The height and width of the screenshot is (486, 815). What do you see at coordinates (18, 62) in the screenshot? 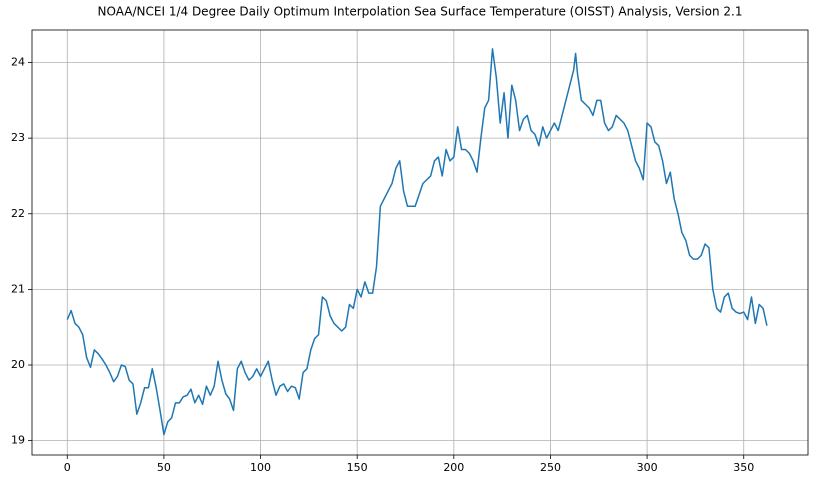
I see `y-tick-label: 24` at bounding box center [18, 62].